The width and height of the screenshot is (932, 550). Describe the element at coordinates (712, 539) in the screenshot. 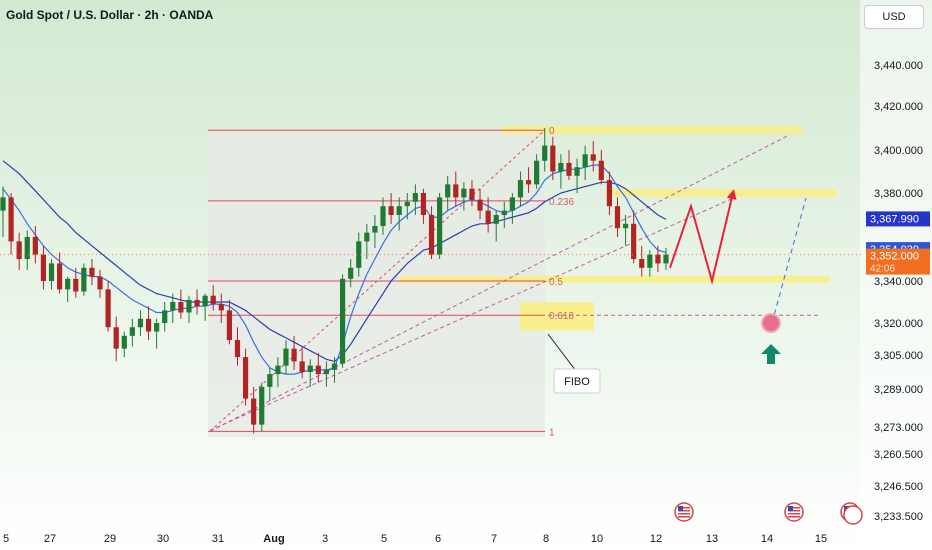

I see `x-tick-label: 13` at that location.